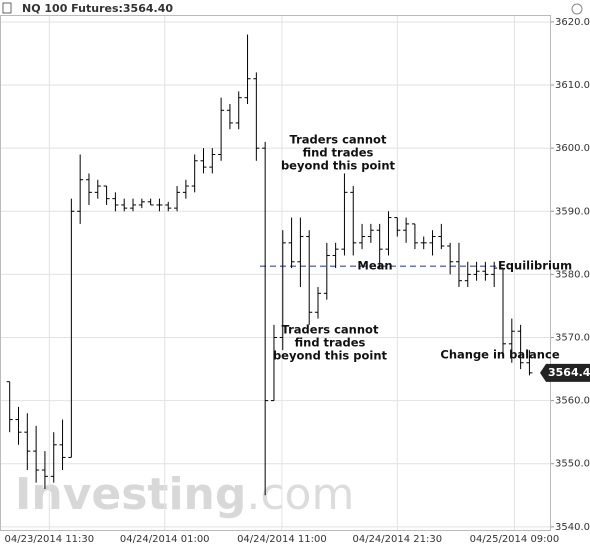 Image resolution: width=590 pixels, height=550 pixels. Describe the element at coordinates (572, 401) in the screenshot. I see `y-tick-label: 3560.00` at that location.